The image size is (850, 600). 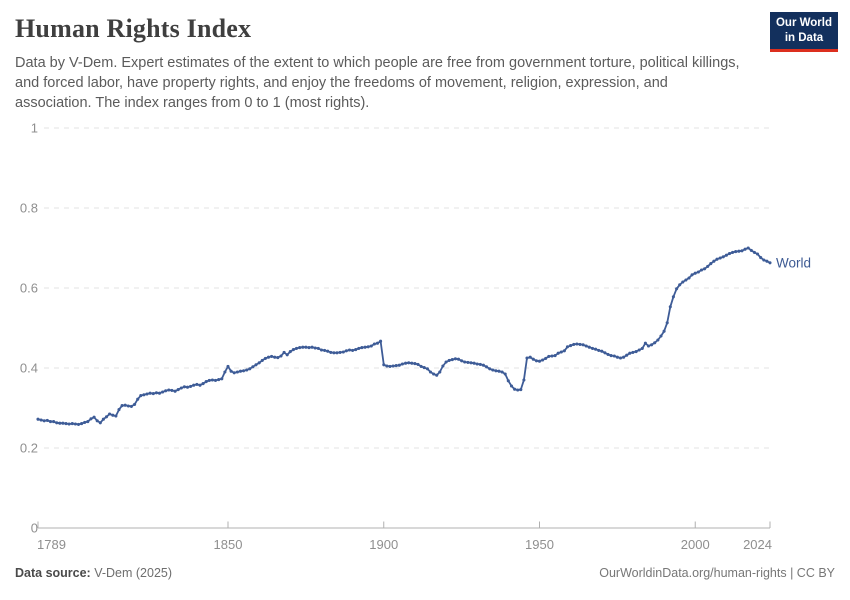 What do you see at coordinates (717, 573) in the screenshot?
I see `license-link: OurWorldinData.org/human-rights | CC BY` at bounding box center [717, 573].